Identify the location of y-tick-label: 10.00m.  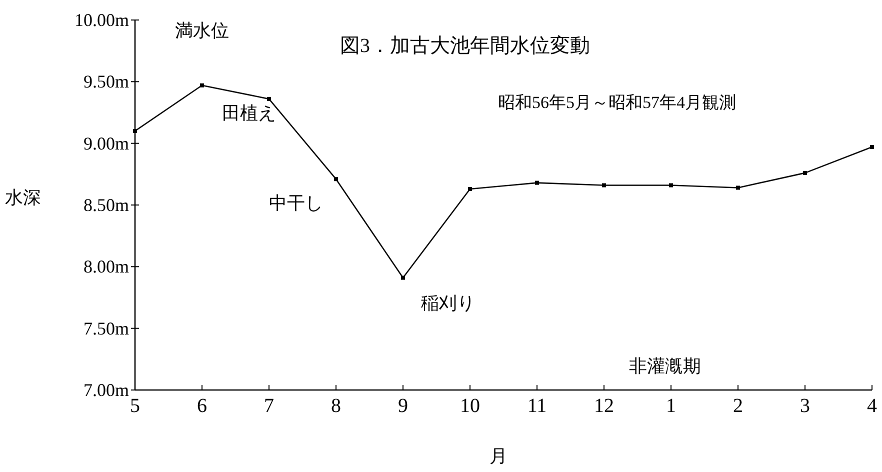
(101, 20).